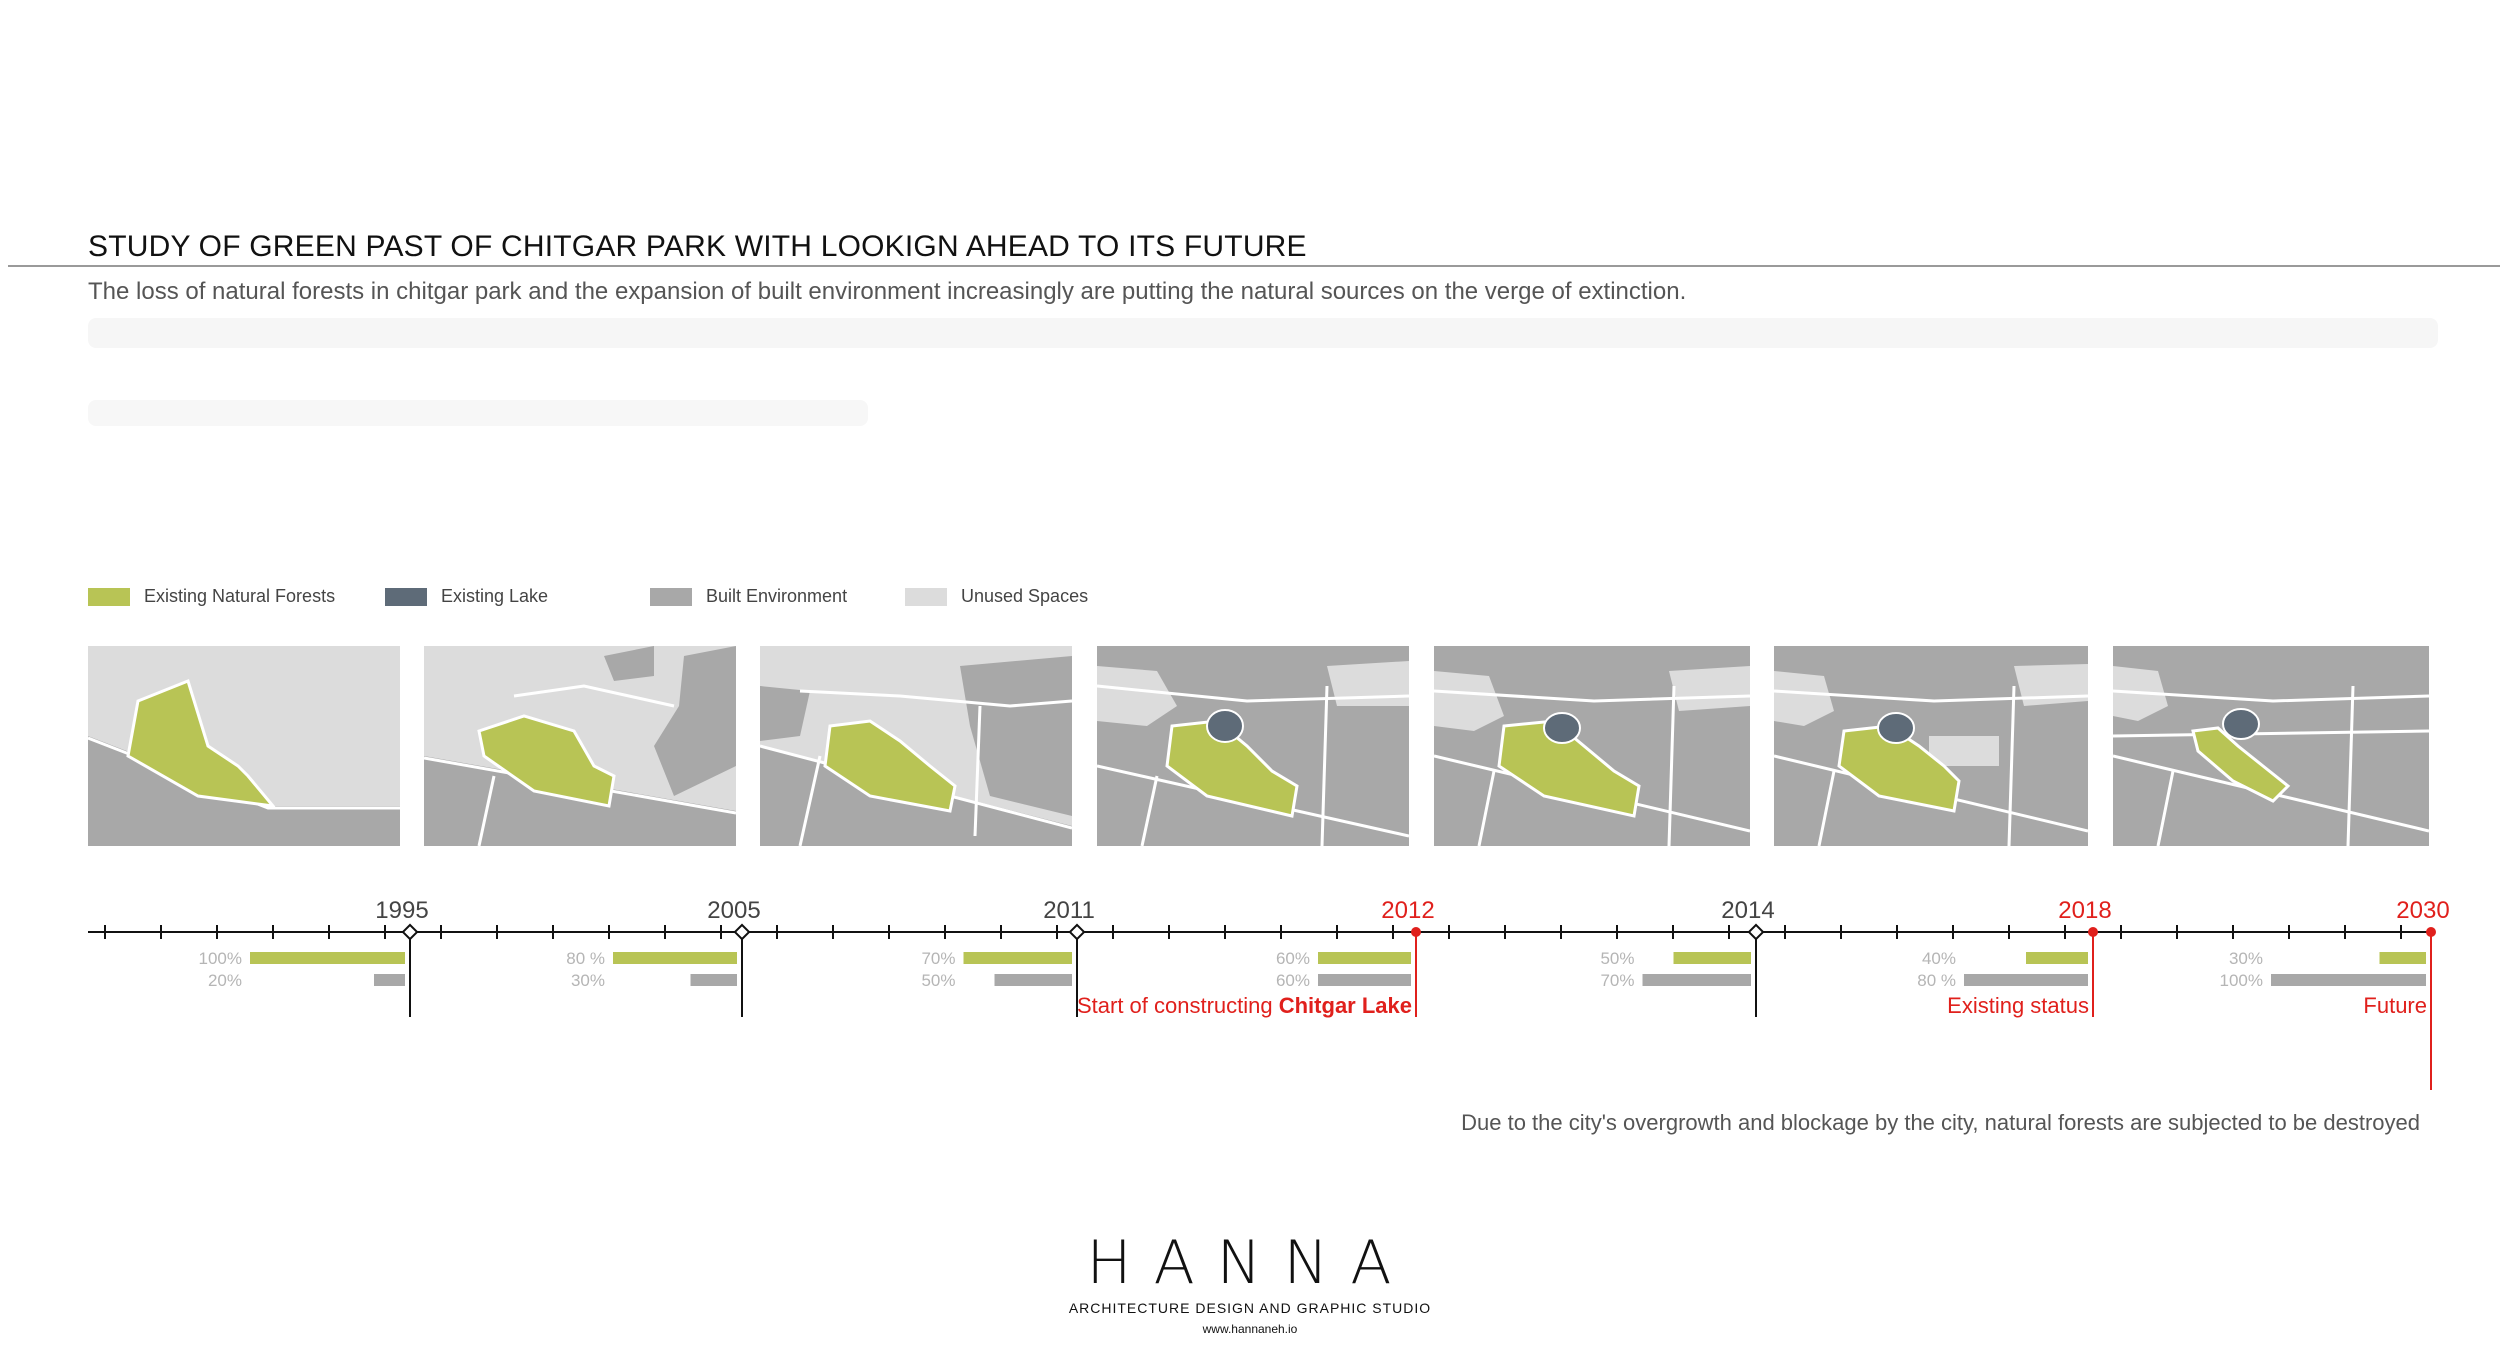  I want to click on built-percent-label: 20%, so click(225, 980).